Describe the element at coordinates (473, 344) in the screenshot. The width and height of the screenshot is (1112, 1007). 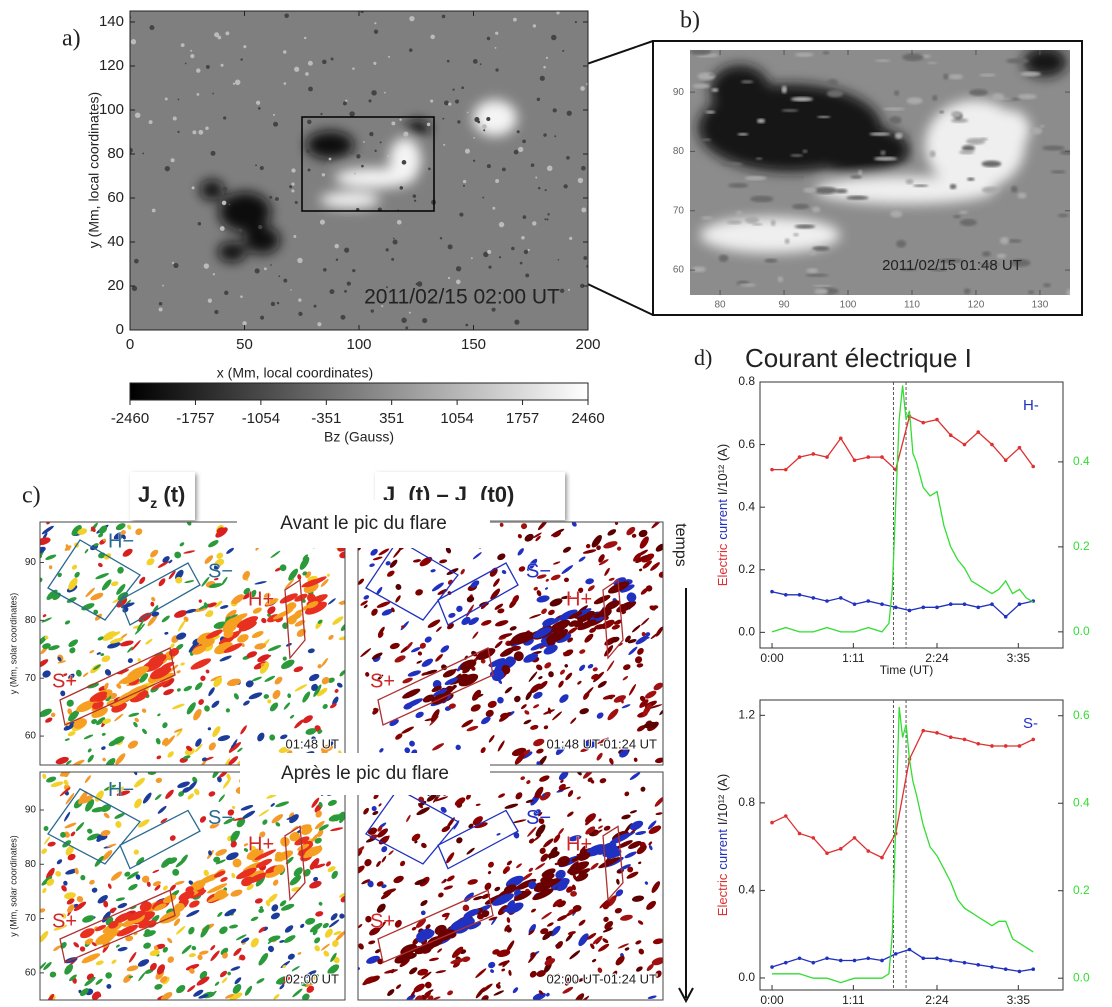
I see `x-tick-label: 150` at that location.